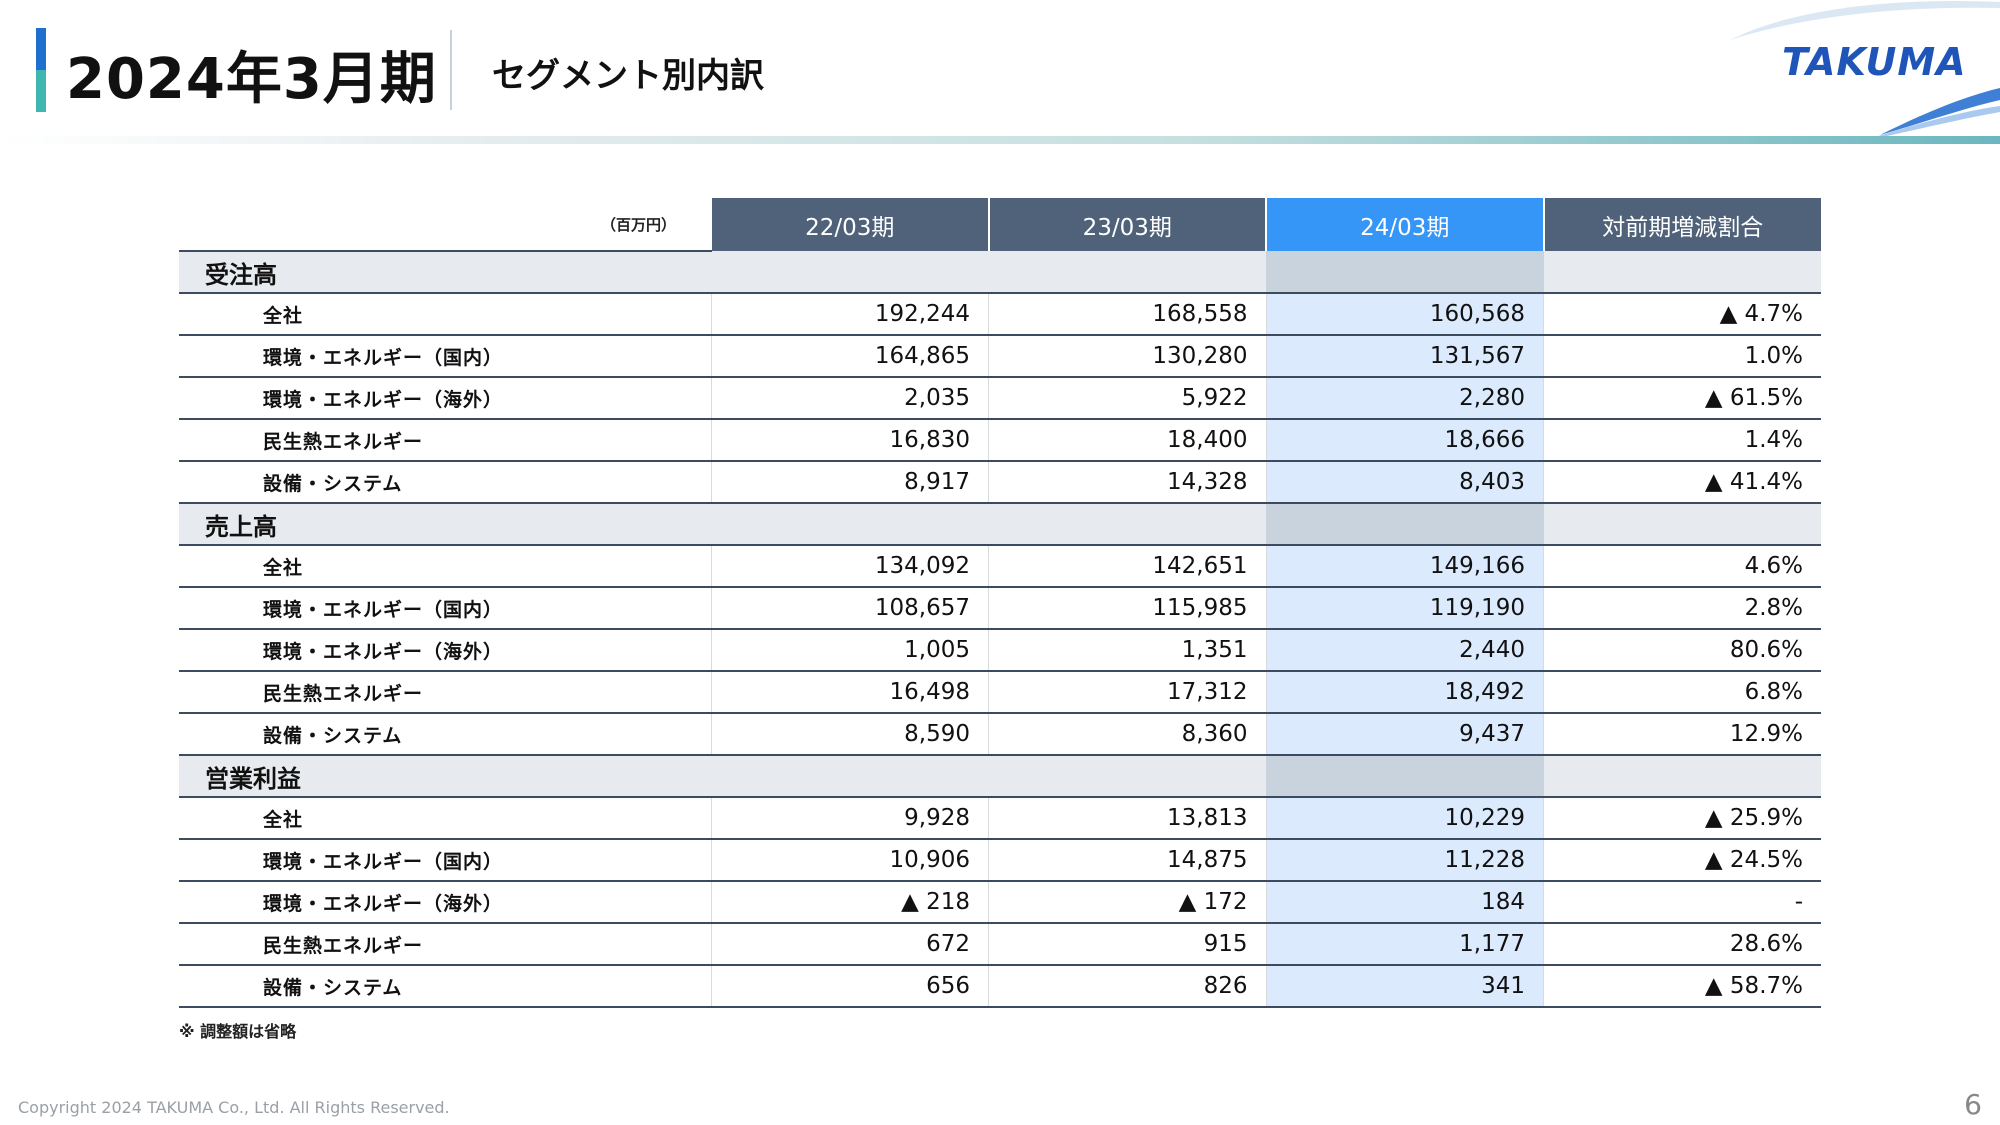 The image size is (2000, 1125). I want to click on value-cell: ▲ 4.7%, so click(1682, 314).